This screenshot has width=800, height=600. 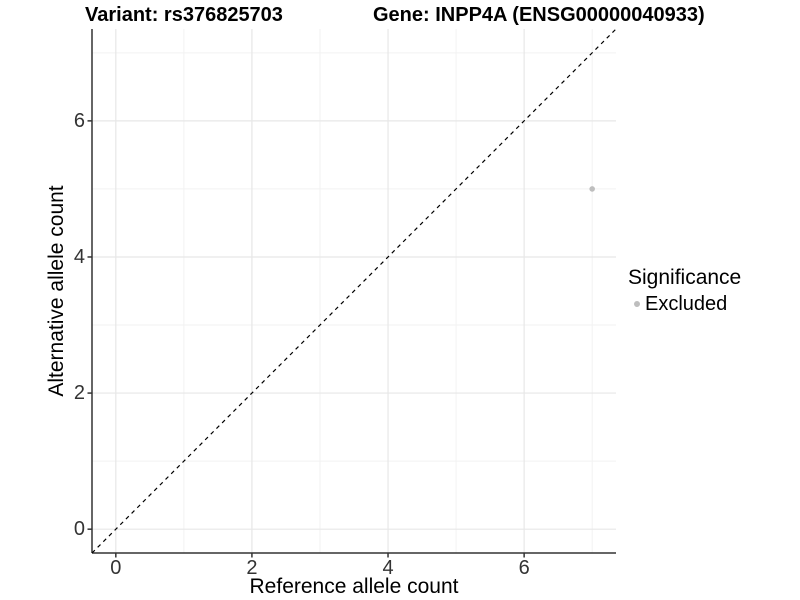 What do you see at coordinates (79, 393) in the screenshot?
I see `y-tick-label: 2` at bounding box center [79, 393].